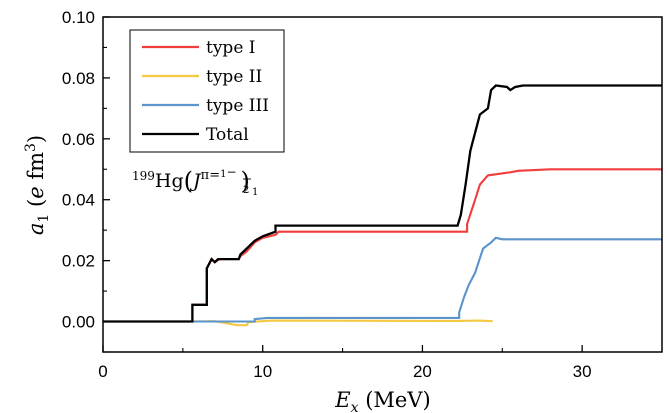  What do you see at coordinates (422, 371) in the screenshot?
I see `x-tick-label: 20` at bounding box center [422, 371].